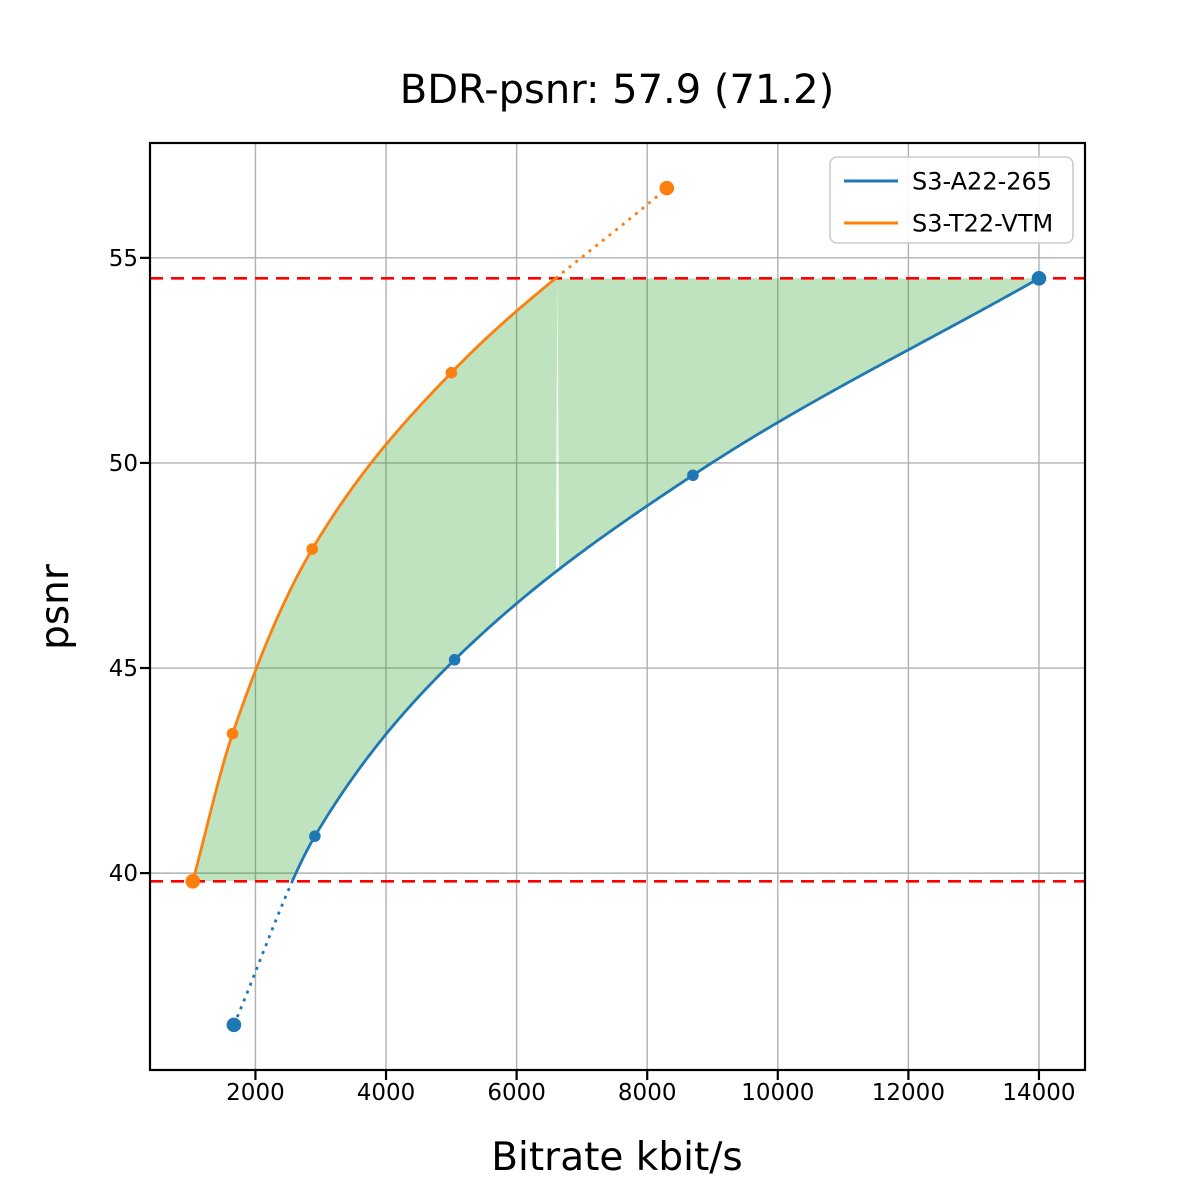 The width and height of the screenshot is (1200, 1200). I want to click on x-tick-label: 12000, so click(908, 1093).